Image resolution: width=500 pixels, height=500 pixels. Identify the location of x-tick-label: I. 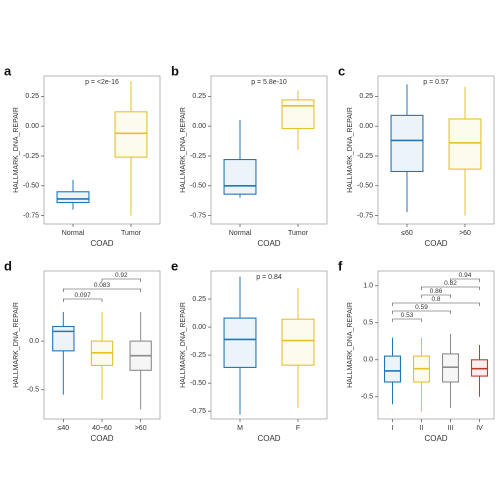
(393, 428).